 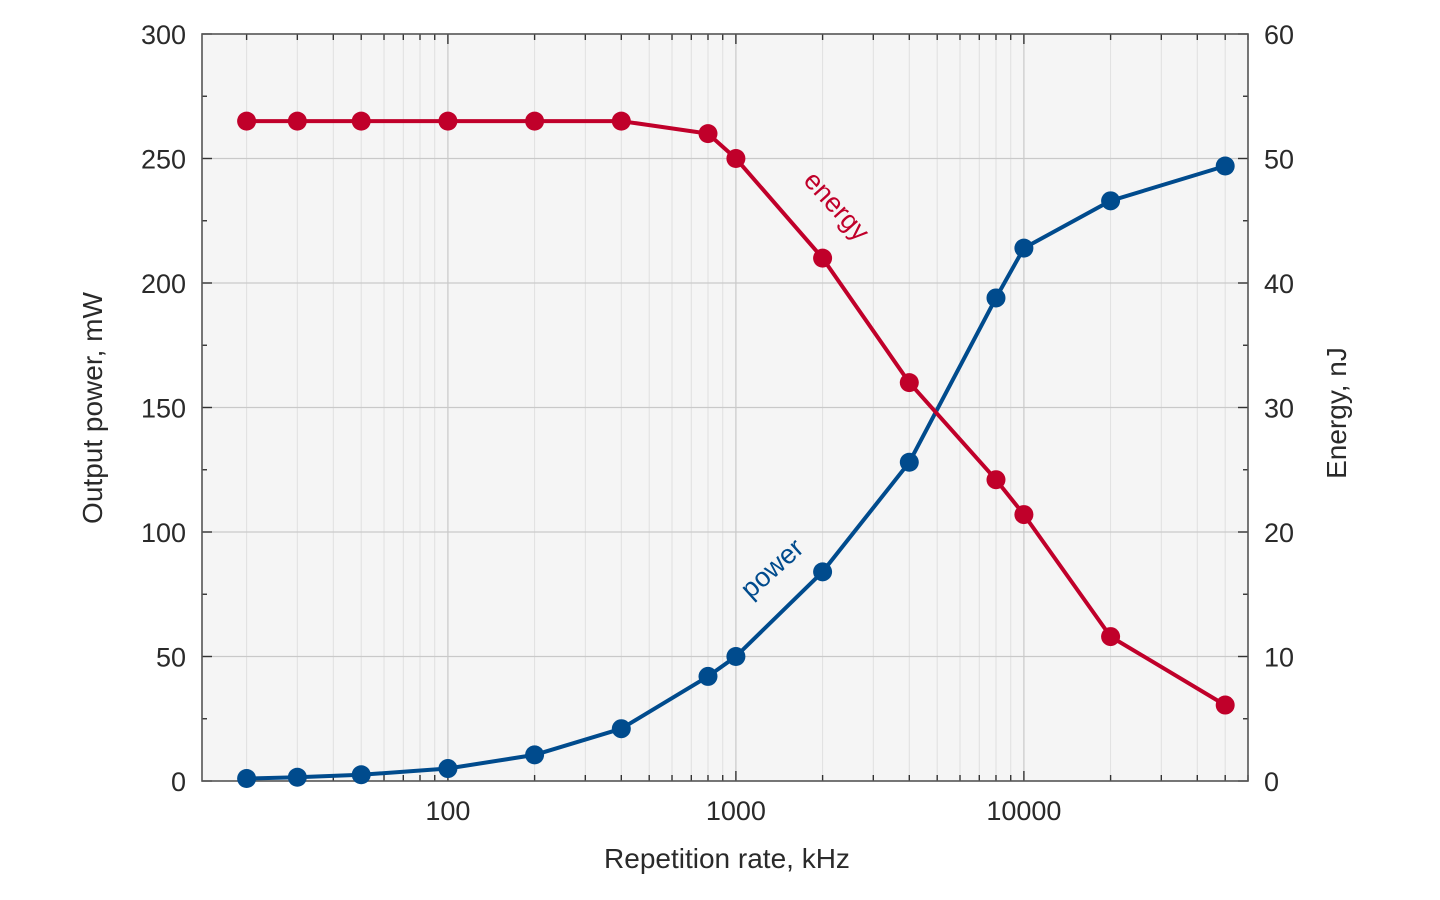 I want to click on y-axis-right-label: Energy, nJ, so click(x=1336, y=413).